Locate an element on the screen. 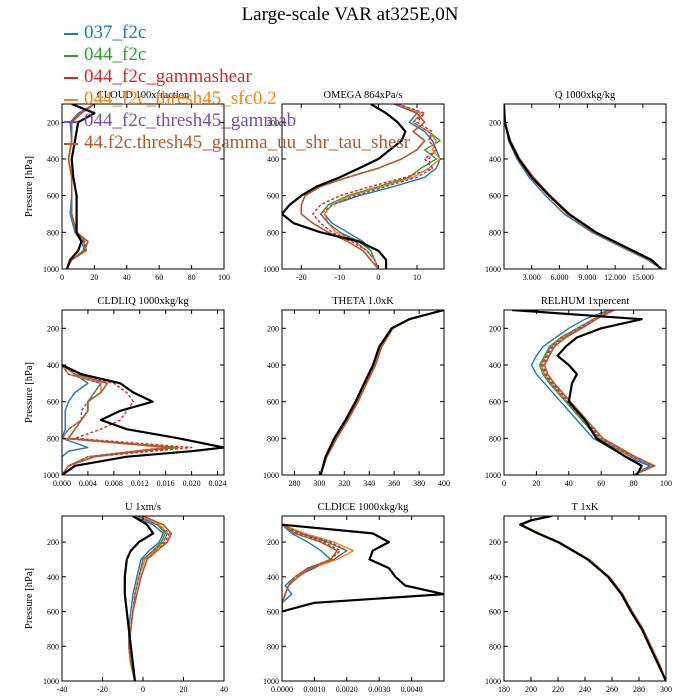 The height and width of the screenshot is (700, 700). x-tick-label: 0.0040 is located at coordinates (412, 689).